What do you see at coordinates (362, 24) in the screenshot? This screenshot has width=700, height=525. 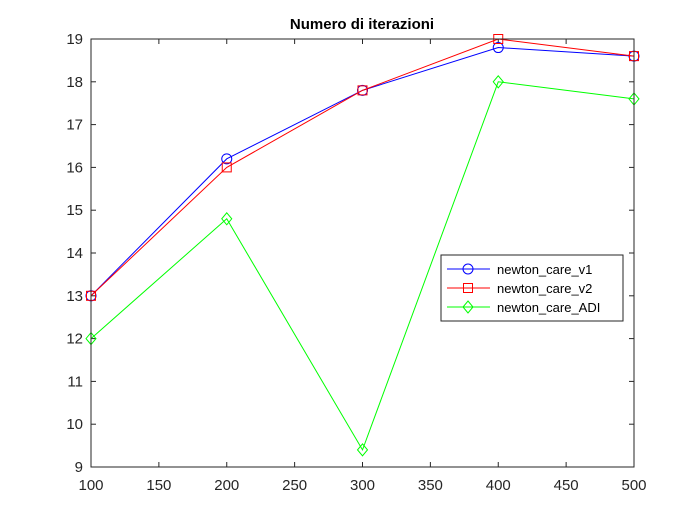 I see `chart-title: Numero di iterazioni` at bounding box center [362, 24].